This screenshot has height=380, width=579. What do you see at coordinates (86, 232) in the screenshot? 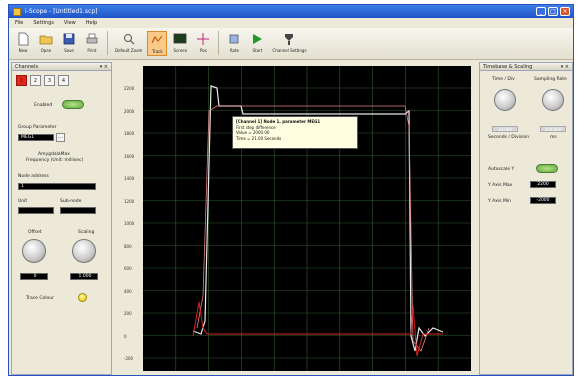
I see `scaling-label: Scaling` at bounding box center [86, 232].